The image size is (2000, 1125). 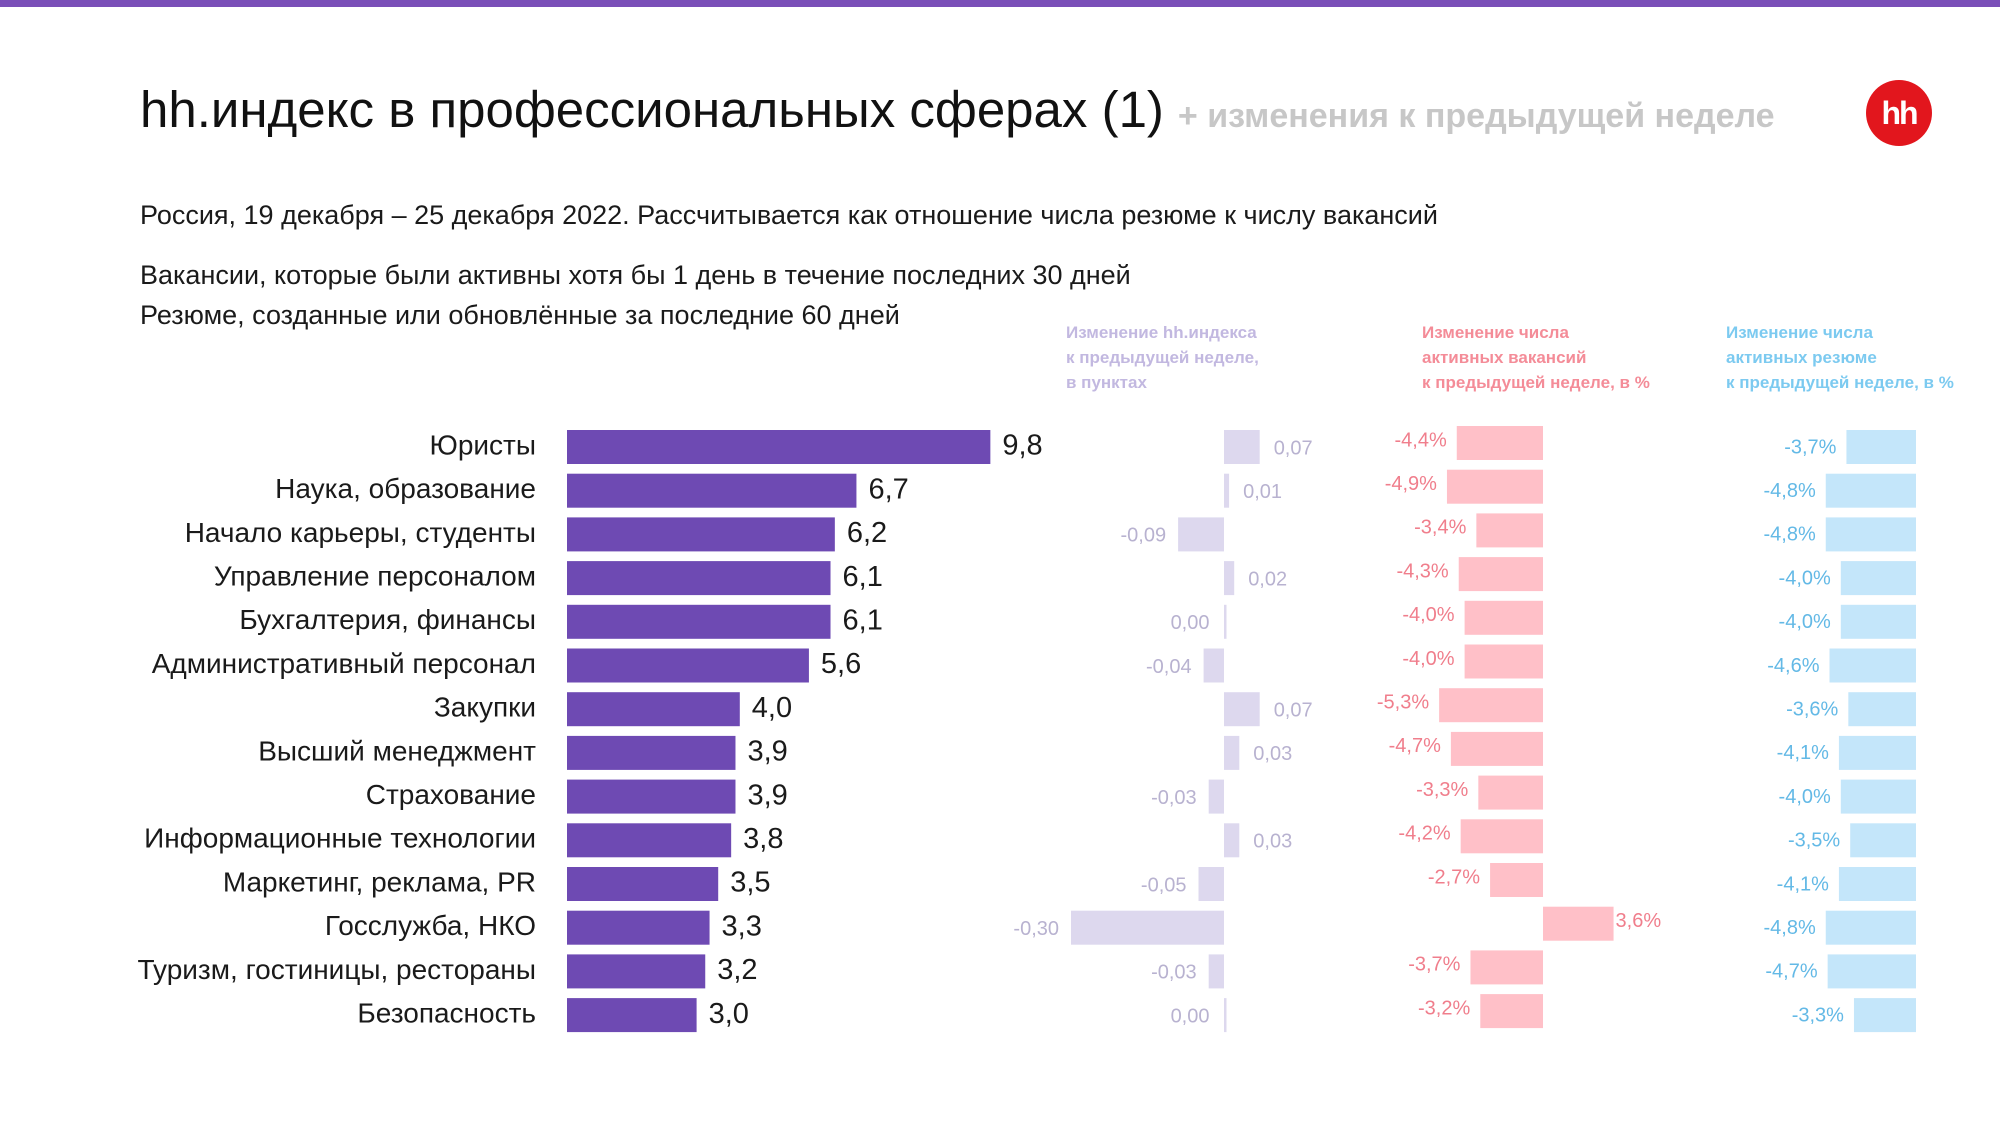 I want to click on resumes-change-label: -3,6%, so click(x=1812, y=709).